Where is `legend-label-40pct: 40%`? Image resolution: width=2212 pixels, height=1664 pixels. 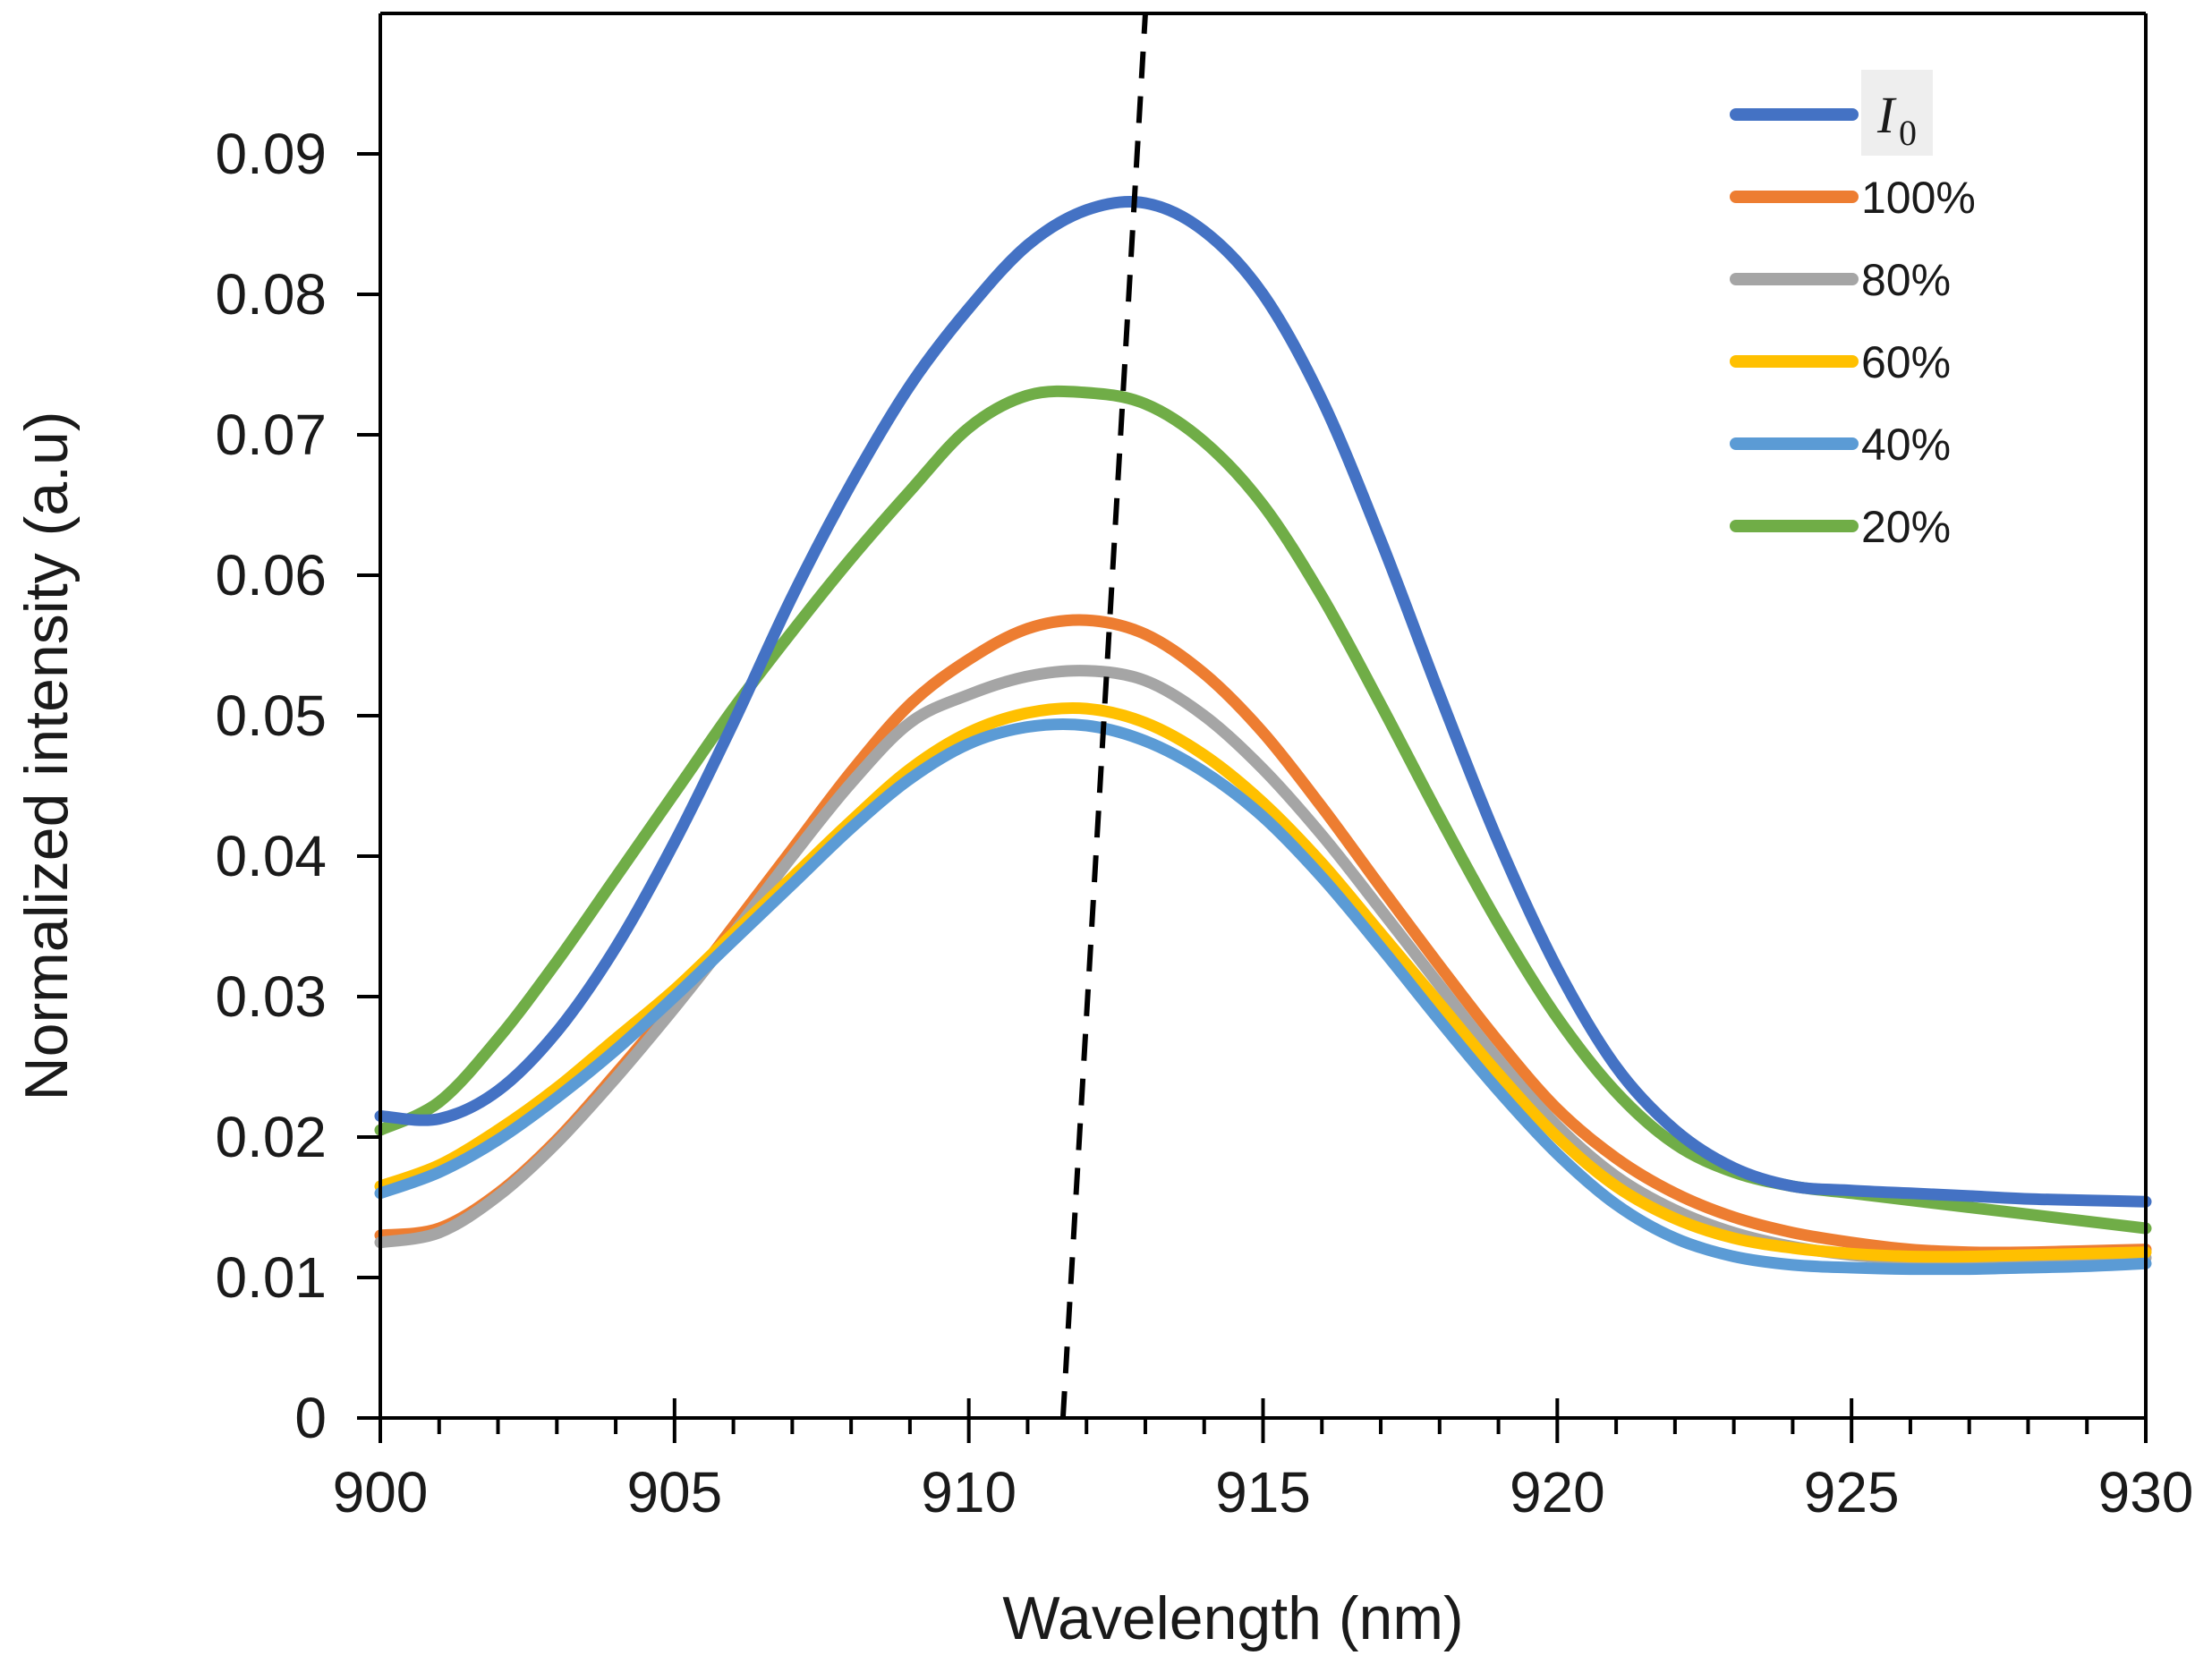
legend-label-40pct: 40% is located at coordinates (1906, 445).